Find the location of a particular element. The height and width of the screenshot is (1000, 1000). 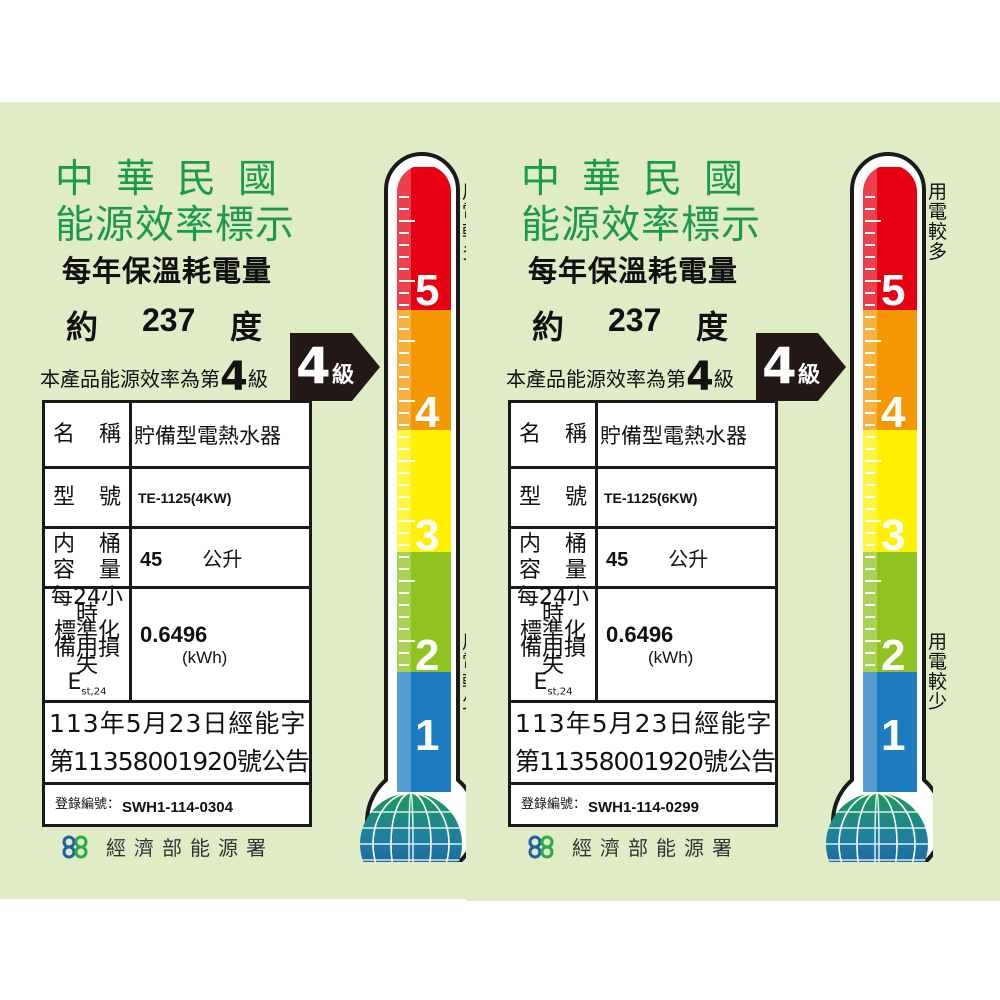

registration-value: SWH1-114-0299 is located at coordinates (643, 808).